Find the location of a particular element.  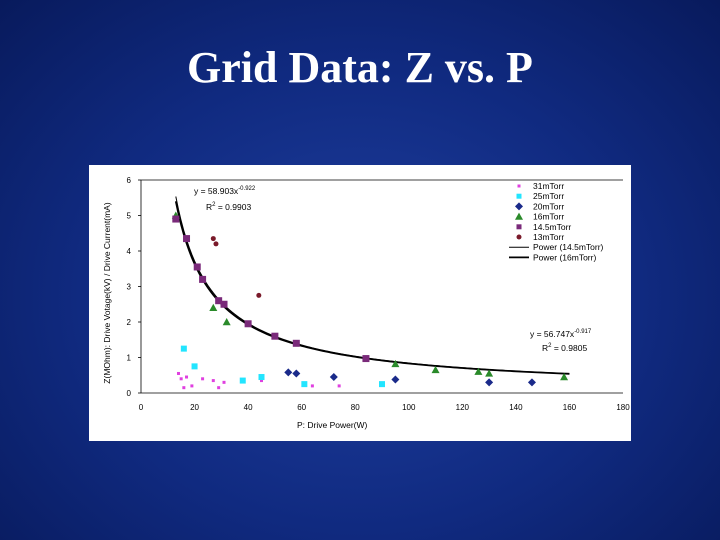

y-tick-label: 3 is located at coordinates (129, 287).